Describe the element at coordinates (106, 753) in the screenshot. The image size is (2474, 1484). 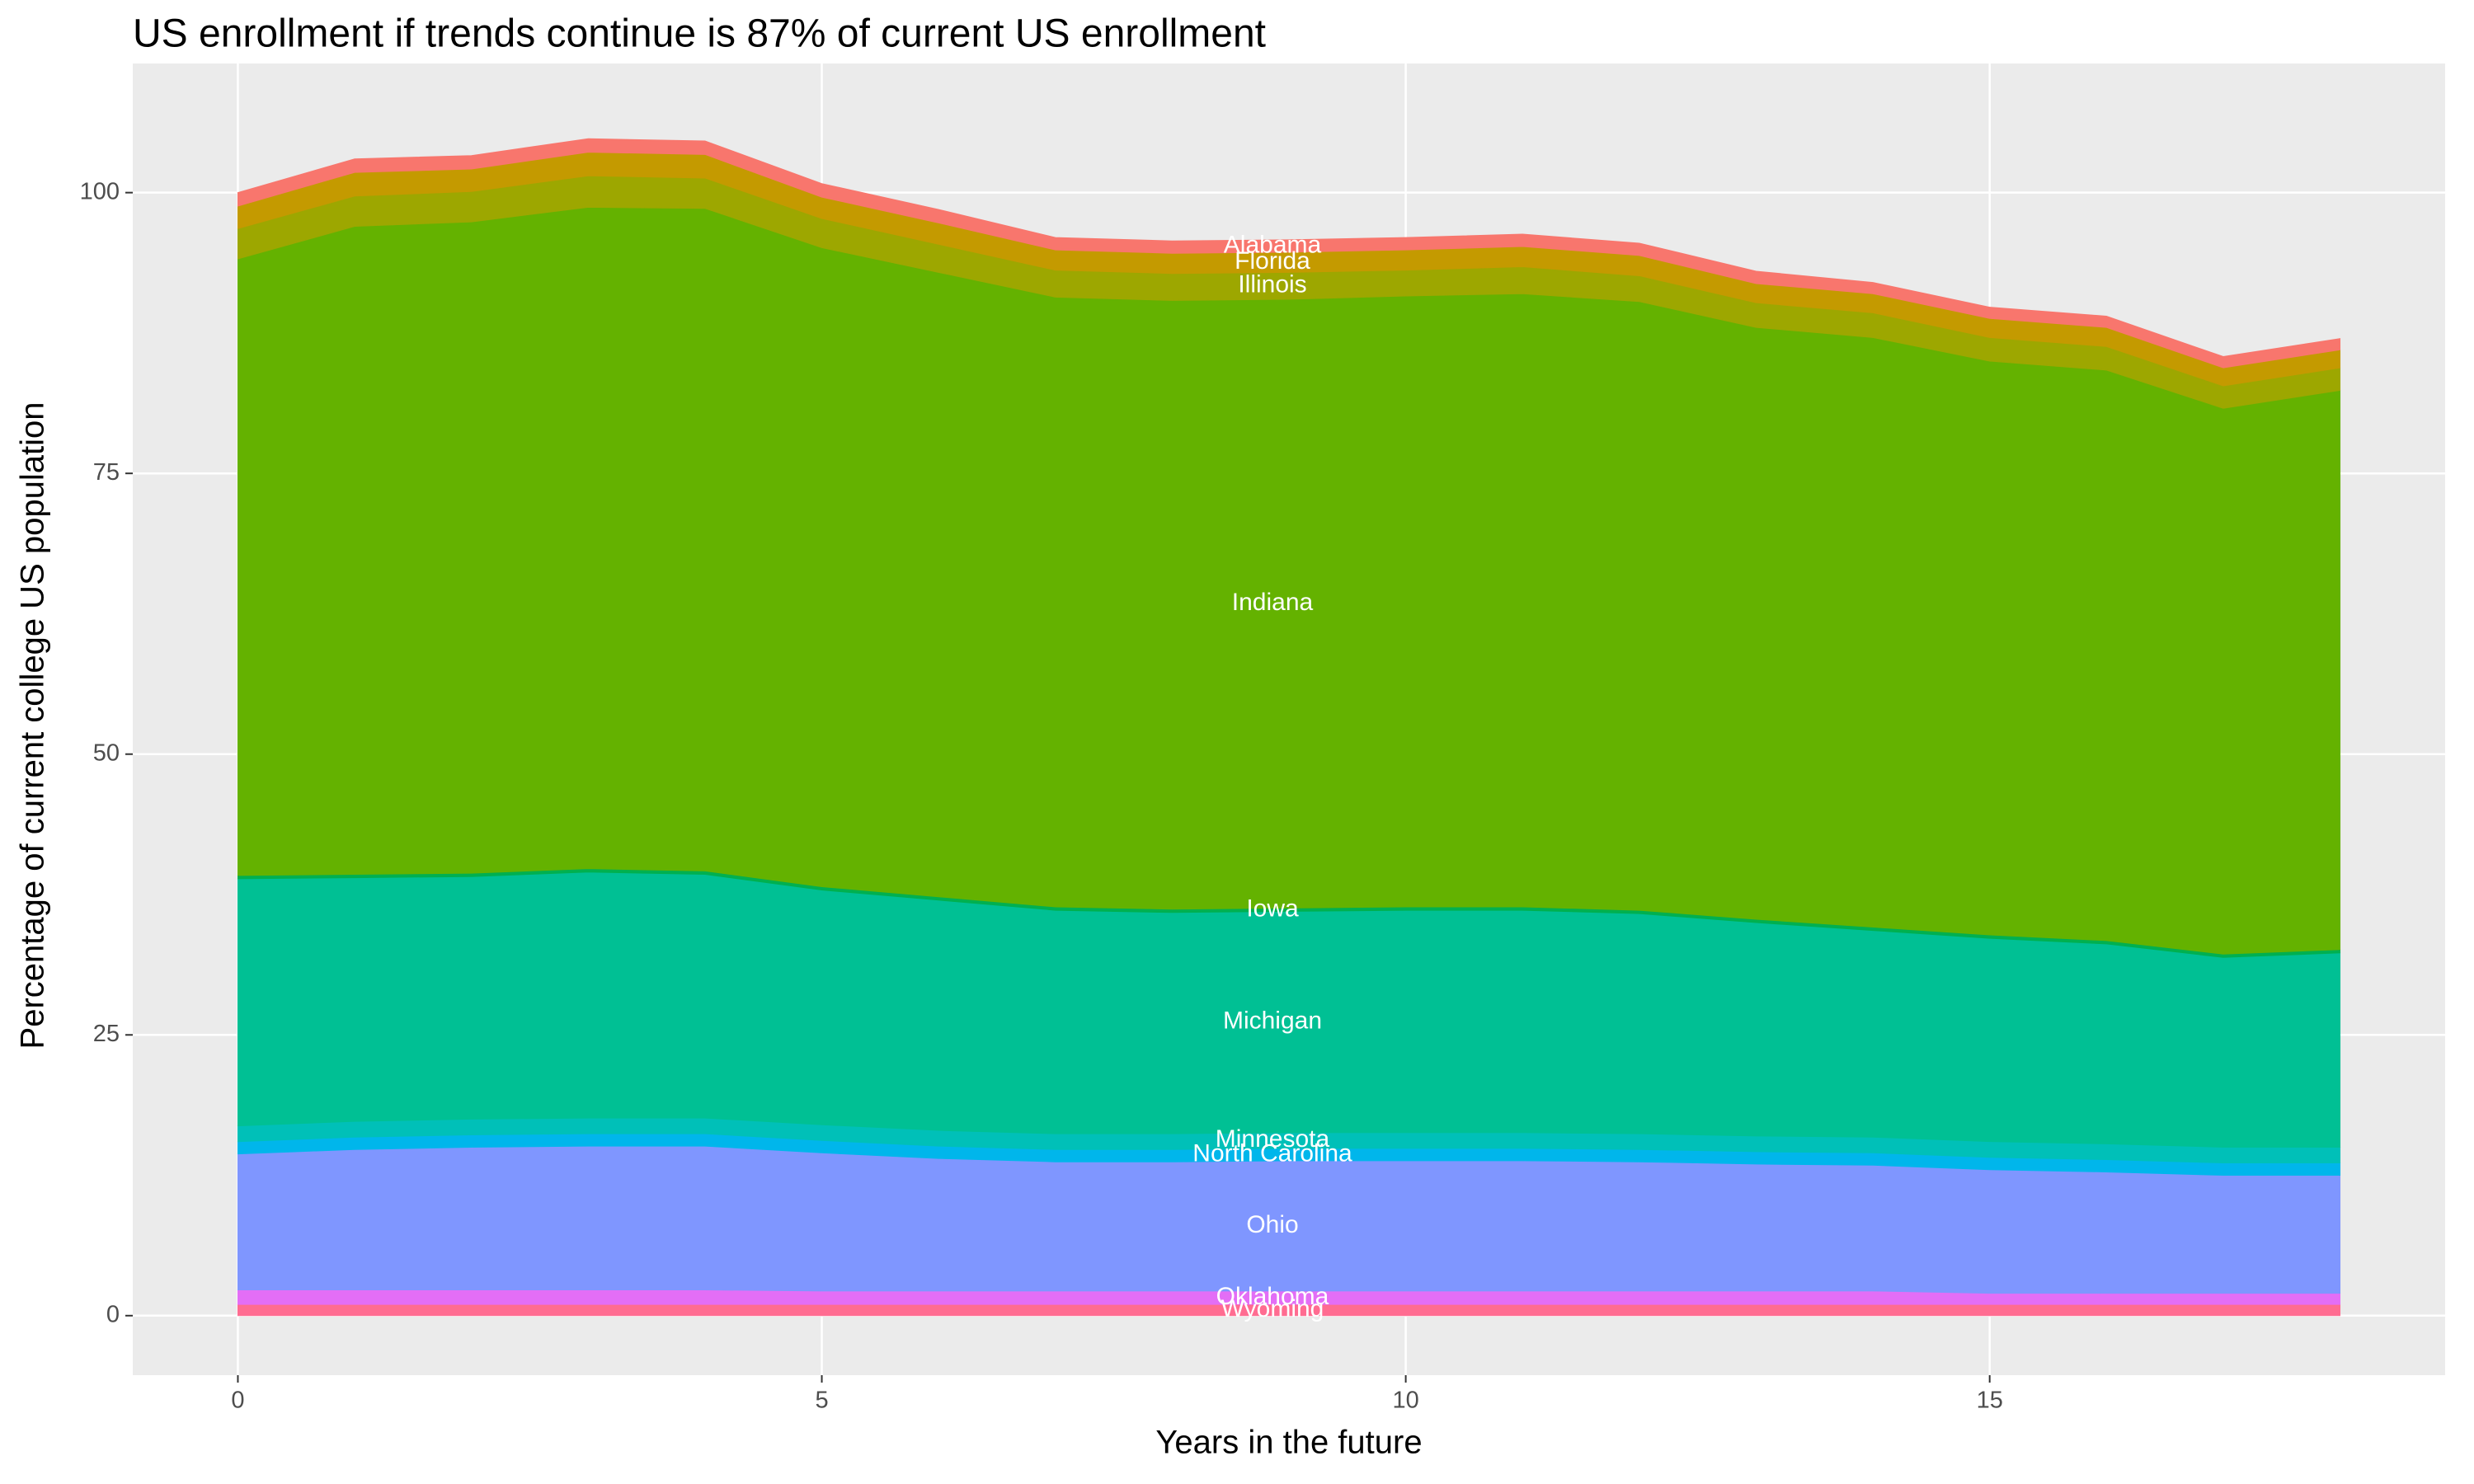
I see `y-tick-label: 50` at that location.